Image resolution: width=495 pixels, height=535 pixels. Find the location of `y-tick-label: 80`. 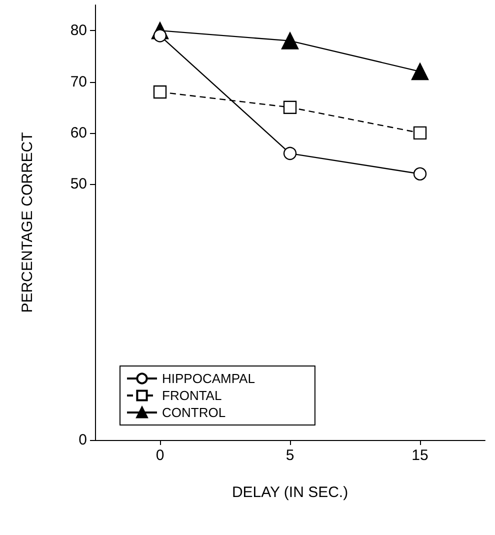

y-tick-label: 80 is located at coordinates (78, 31).